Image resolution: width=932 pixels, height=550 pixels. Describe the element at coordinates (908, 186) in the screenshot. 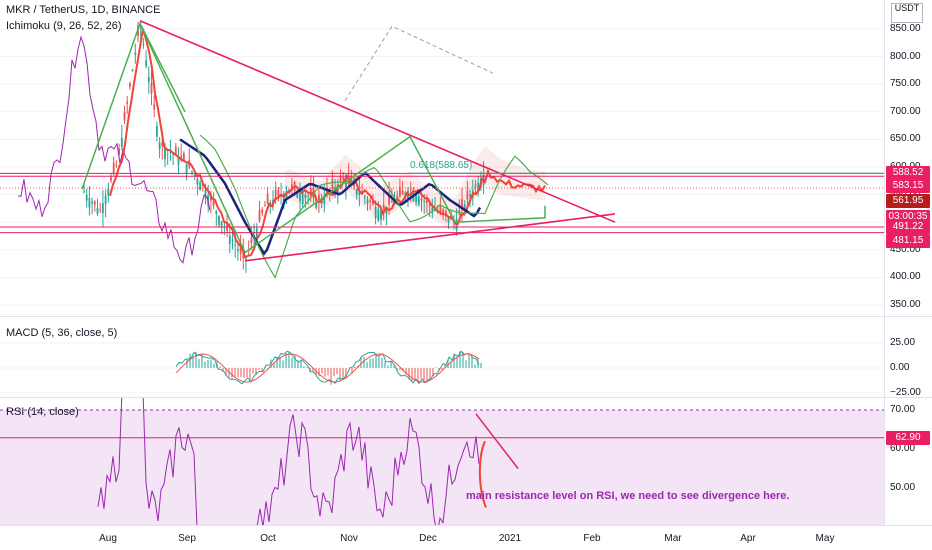

I see `price-tag: 583.15` at that location.